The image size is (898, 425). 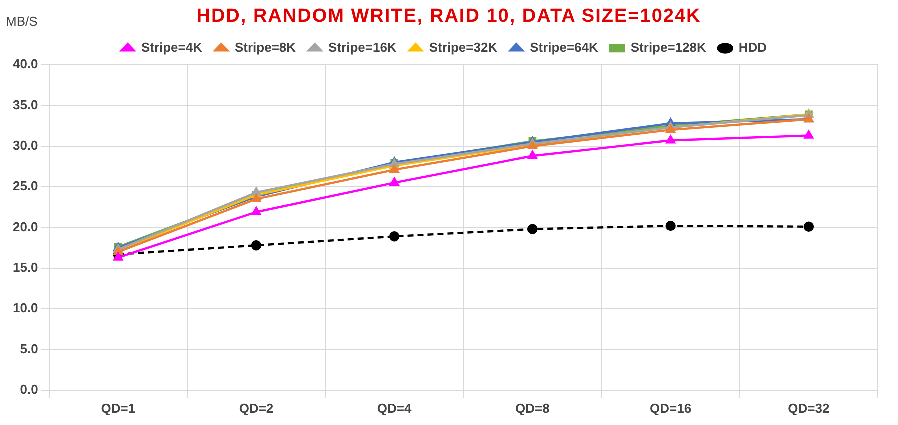 What do you see at coordinates (25, 226) in the screenshot?
I see `y-tick-label: 20.0` at bounding box center [25, 226].